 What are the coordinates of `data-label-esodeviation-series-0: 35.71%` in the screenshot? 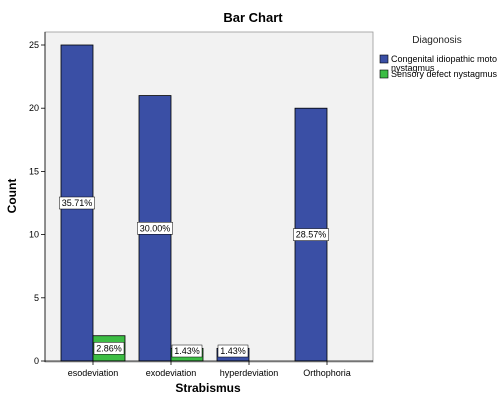 It's located at (77, 203).